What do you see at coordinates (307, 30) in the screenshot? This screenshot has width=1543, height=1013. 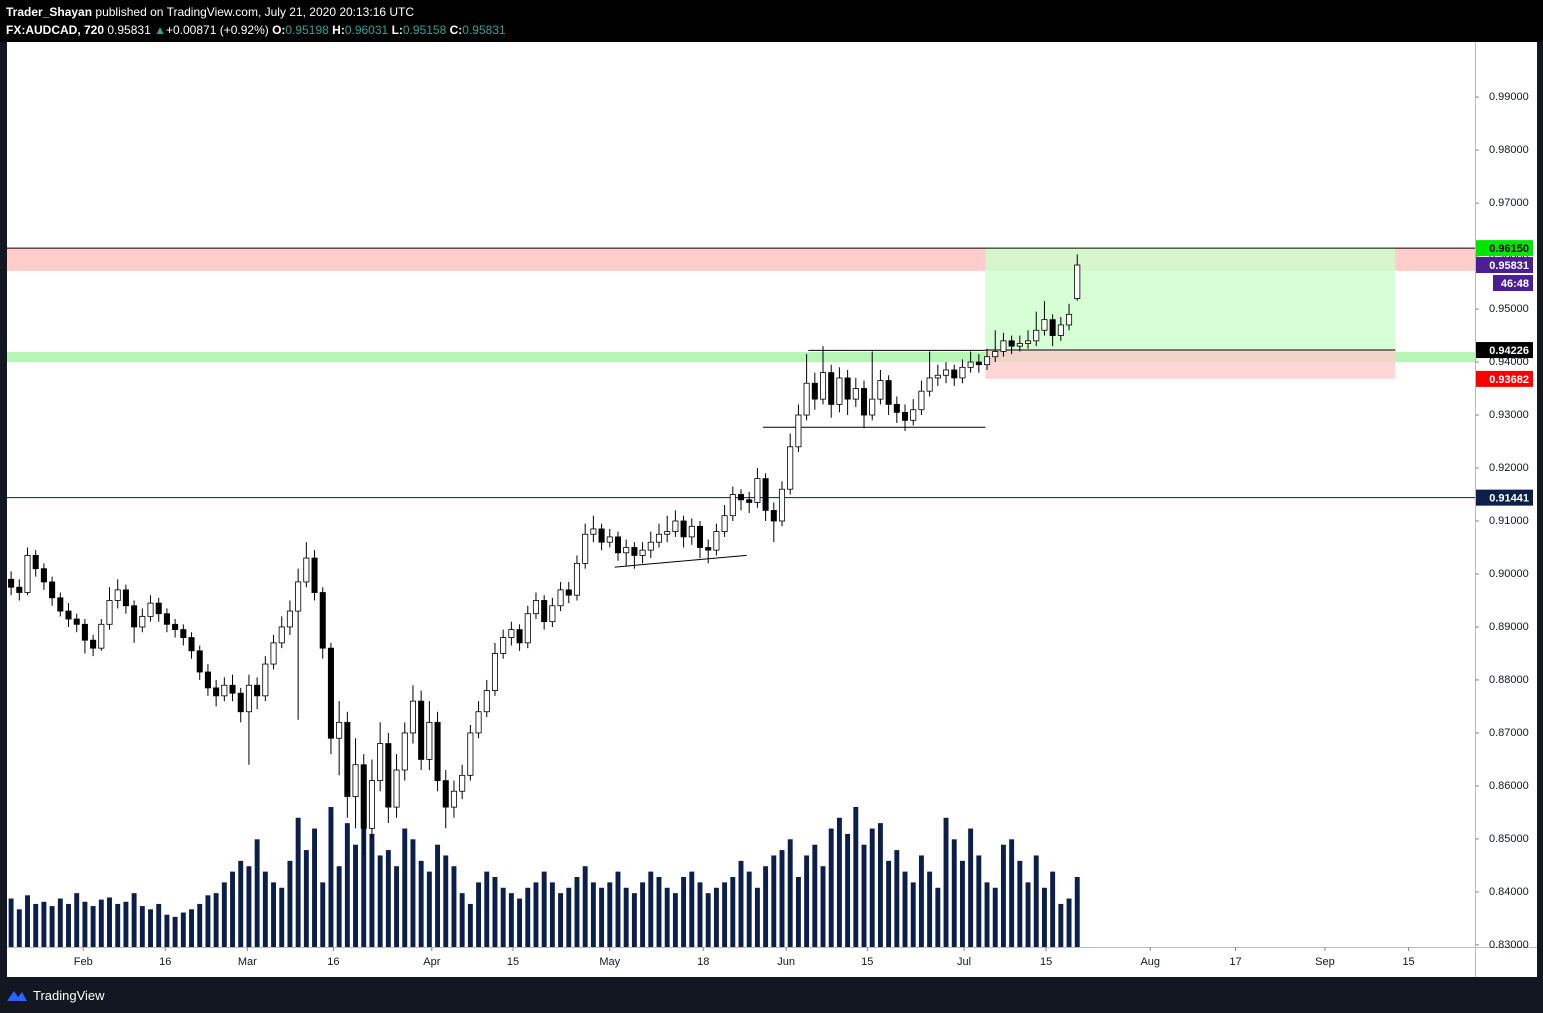 I see `open: 0.95198` at bounding box center [307, 30].